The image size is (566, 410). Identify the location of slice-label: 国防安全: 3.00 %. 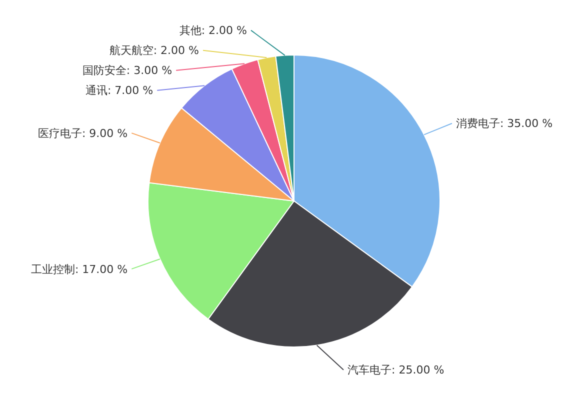
(127, 71).